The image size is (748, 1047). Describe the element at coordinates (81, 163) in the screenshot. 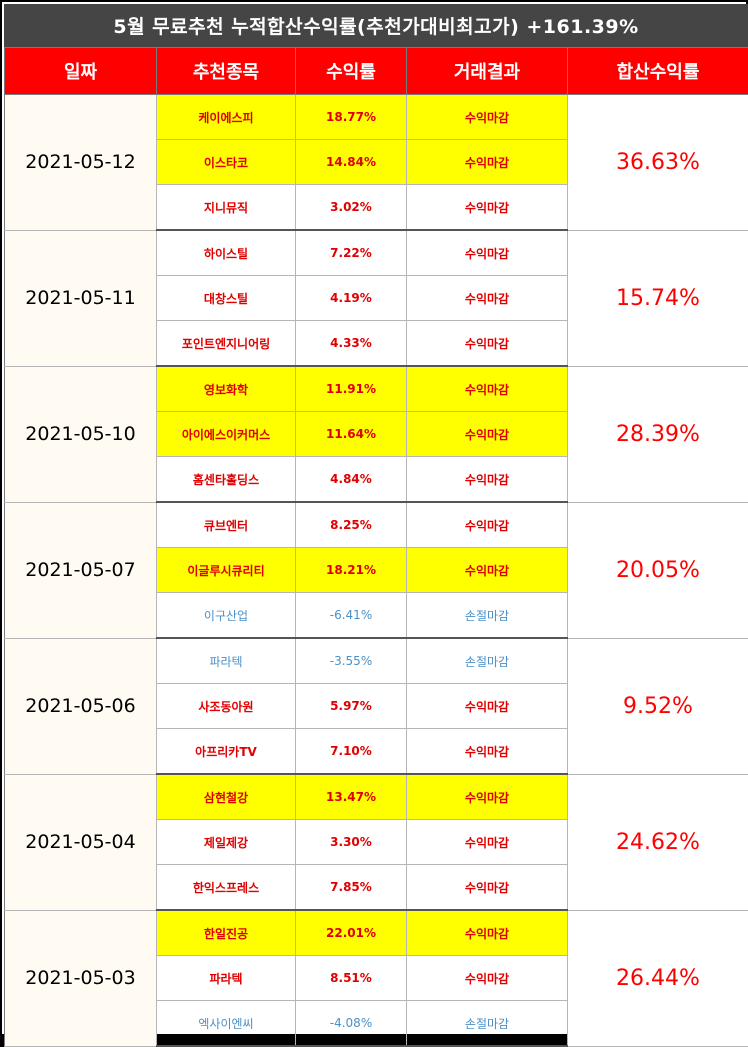

I see `date-cell: 2021-05-12` at that location.